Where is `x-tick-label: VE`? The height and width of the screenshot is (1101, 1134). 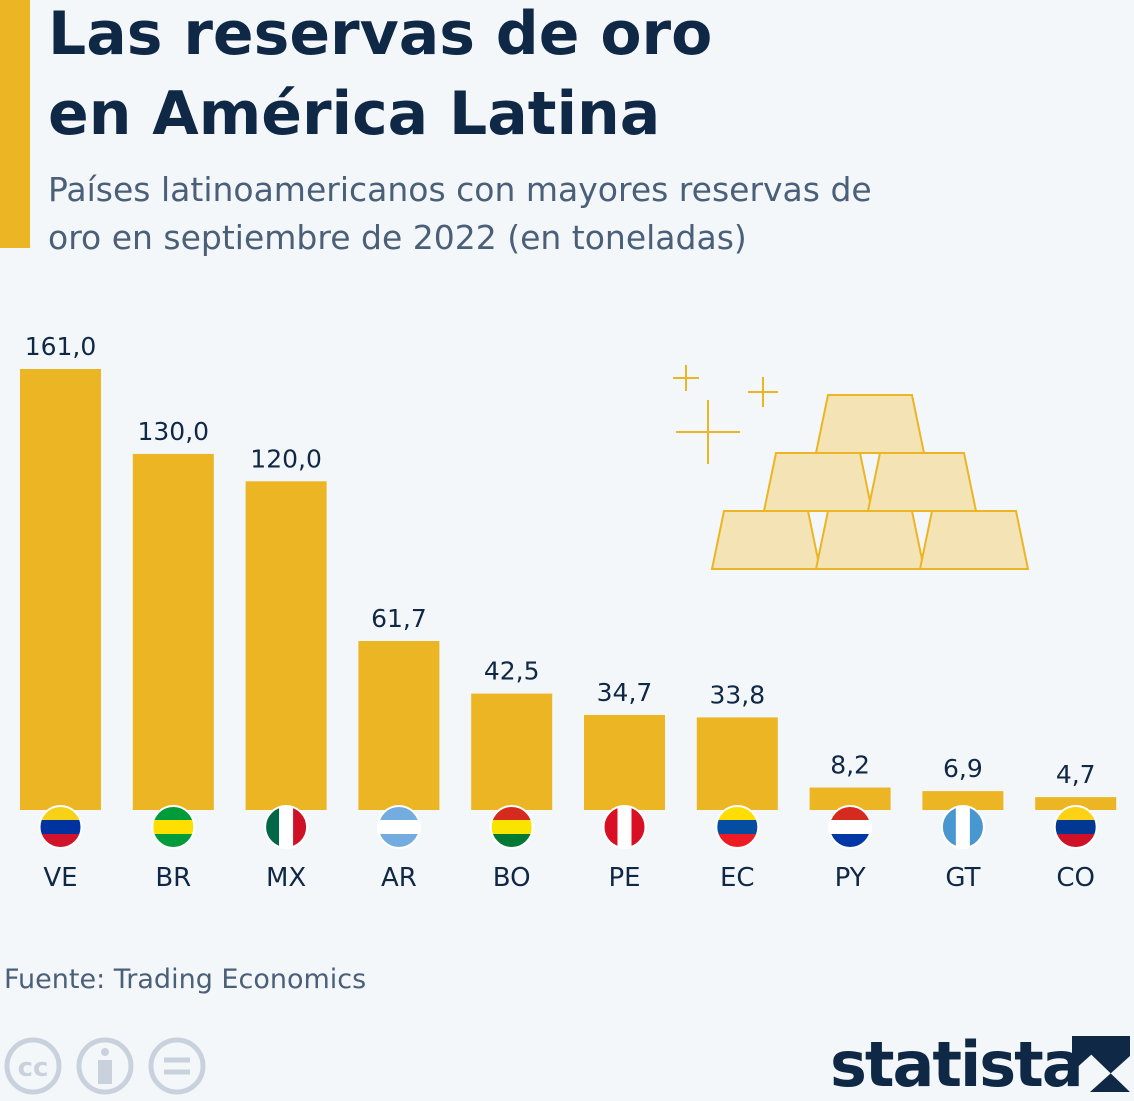 x-tick-label: VE is located at coordinates (60, 878).